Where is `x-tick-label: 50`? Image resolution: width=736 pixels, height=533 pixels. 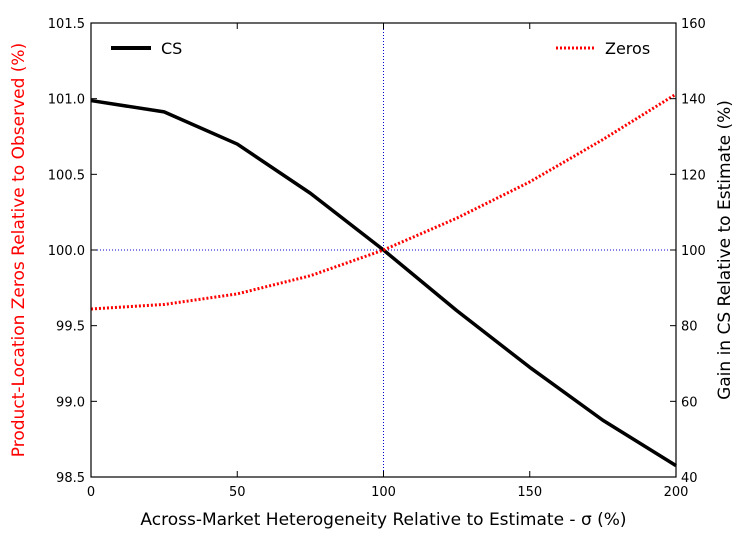
x-tick-label: 50 is located at coordinates (237, 492).